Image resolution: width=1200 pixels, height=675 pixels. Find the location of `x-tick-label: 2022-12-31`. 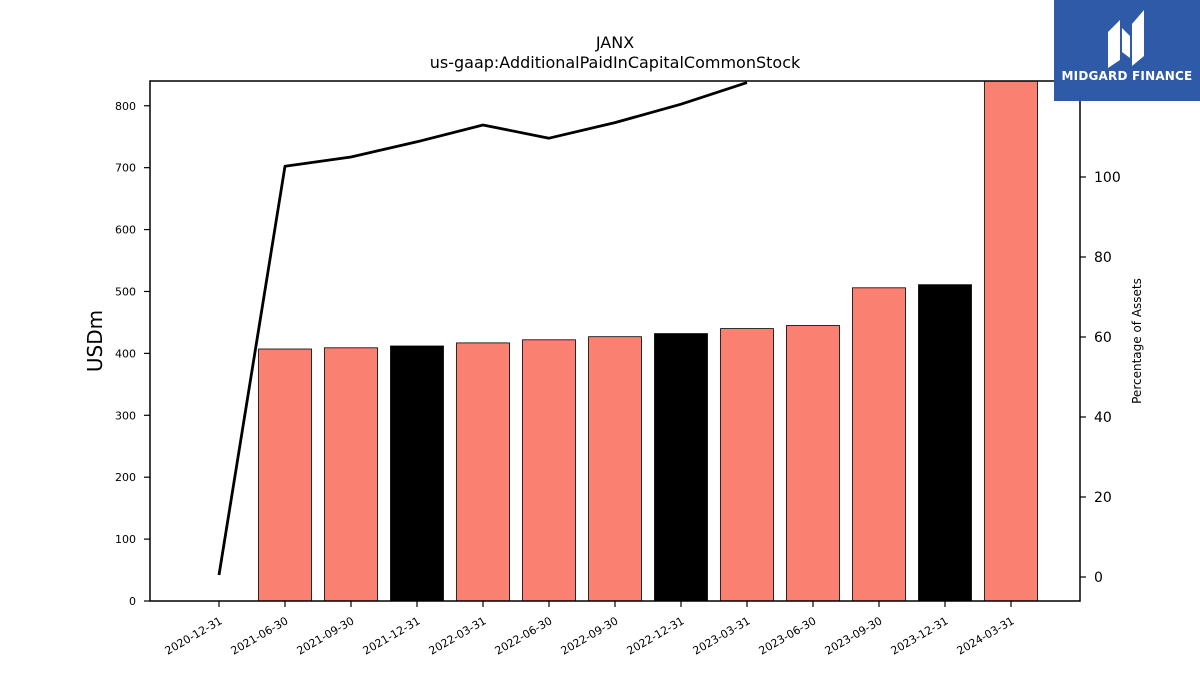

x-tick-label: 2022-12-31 is located at coordinates (656, 635).